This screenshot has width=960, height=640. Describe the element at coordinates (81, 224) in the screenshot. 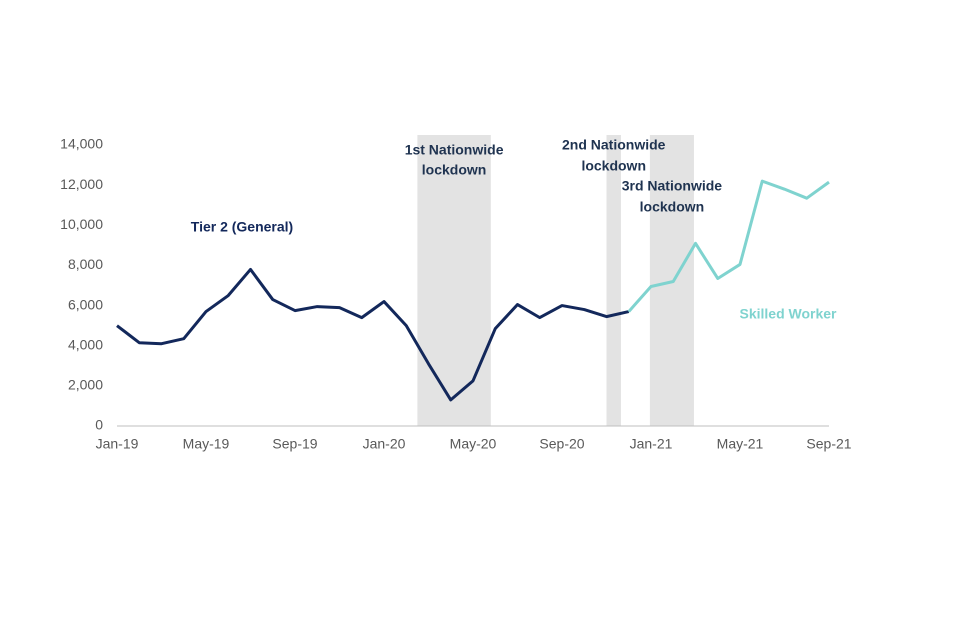

I see `y-tick-label: 10,000` at that location.